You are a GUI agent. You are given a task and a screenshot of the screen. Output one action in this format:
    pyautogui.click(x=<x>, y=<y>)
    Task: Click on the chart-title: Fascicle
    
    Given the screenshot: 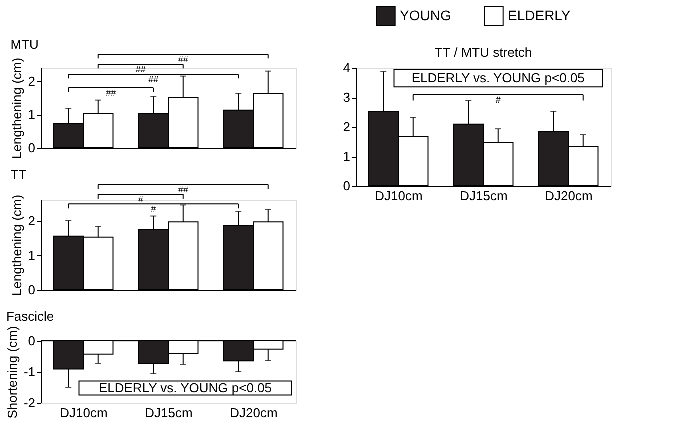 What is the action you would take?
    pyautogui.click(x=30, y=316)
    